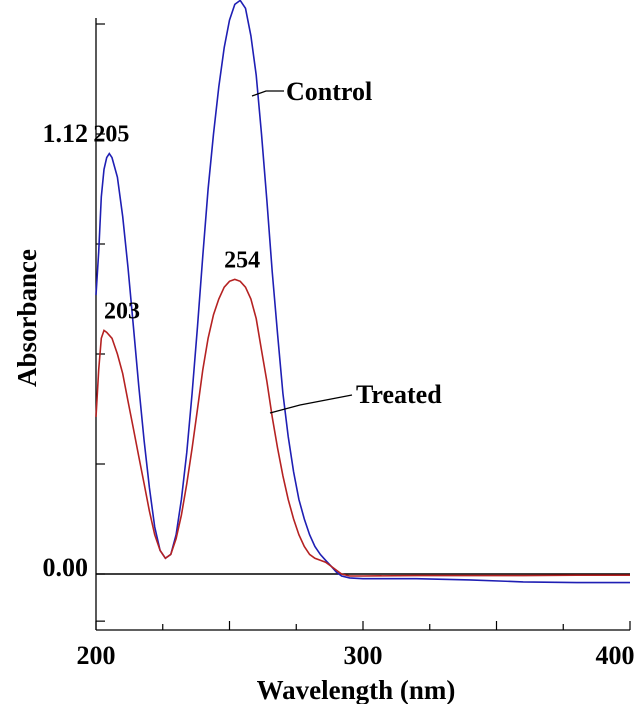 This screenshot has width=641, height=704. I want to click on y-axis-title: Absorbance, so click(27, 318).